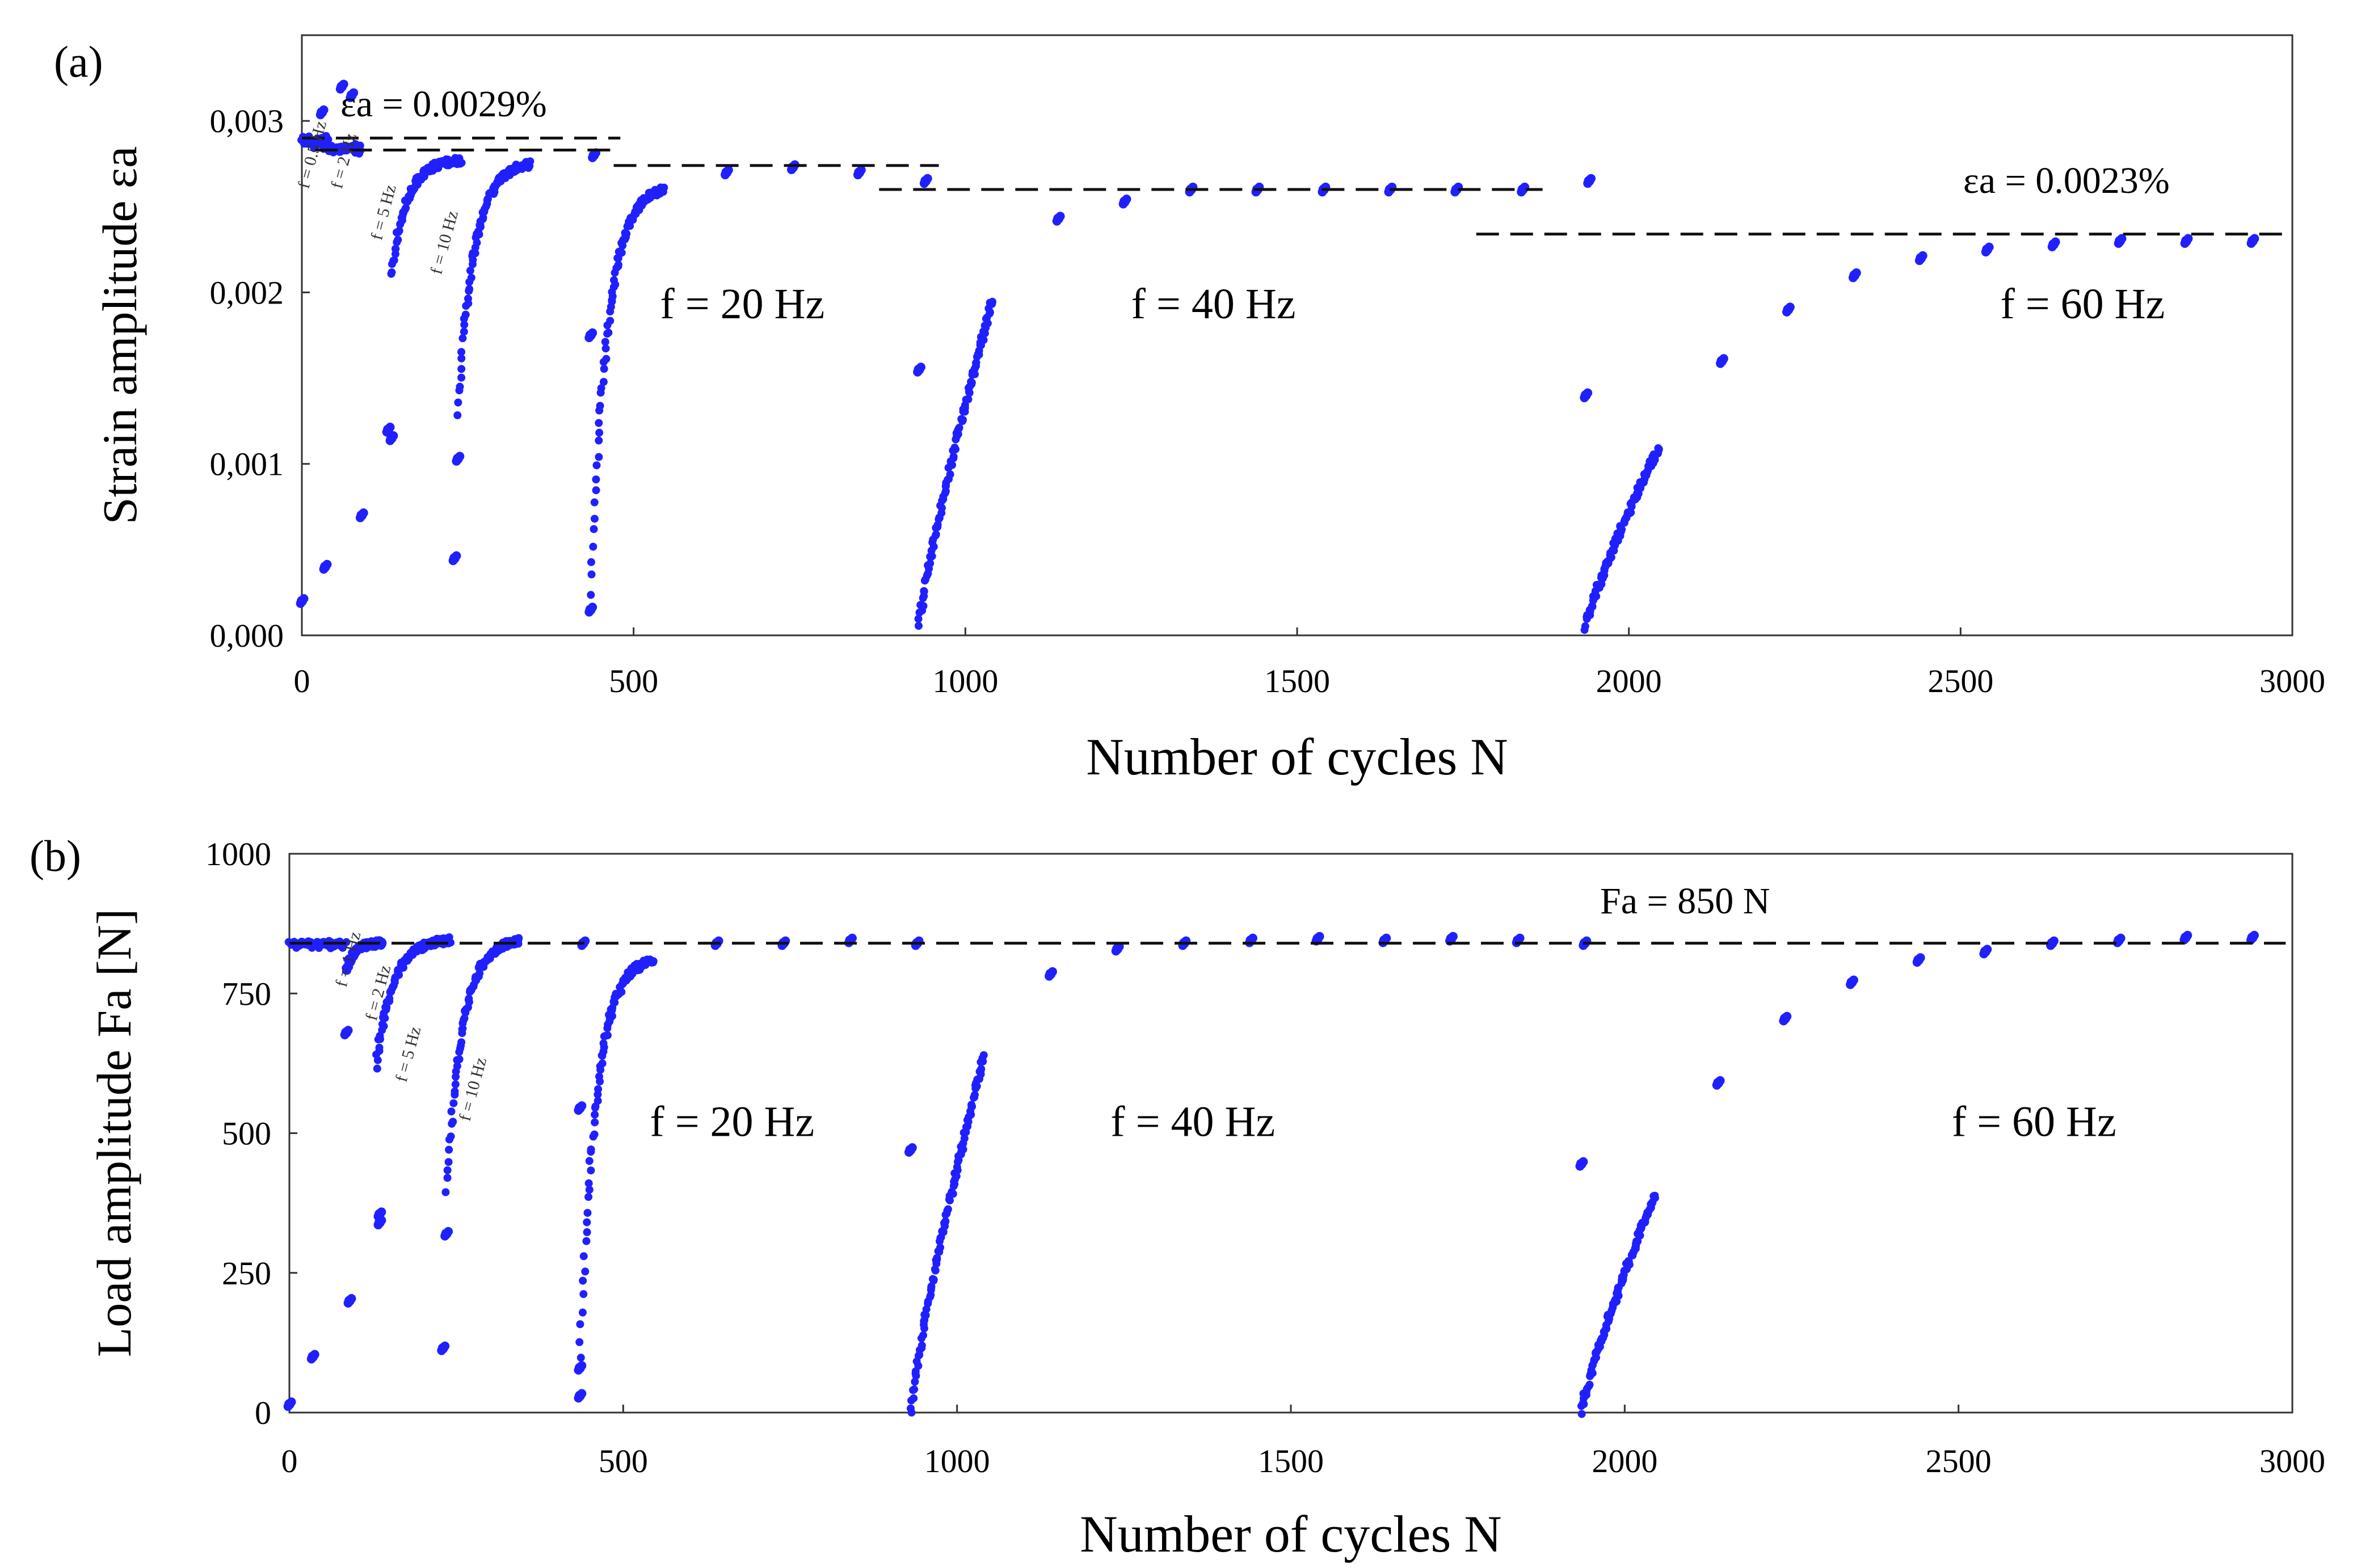  I want to click on x-tick-label: 3000, so click(2292, 1461).